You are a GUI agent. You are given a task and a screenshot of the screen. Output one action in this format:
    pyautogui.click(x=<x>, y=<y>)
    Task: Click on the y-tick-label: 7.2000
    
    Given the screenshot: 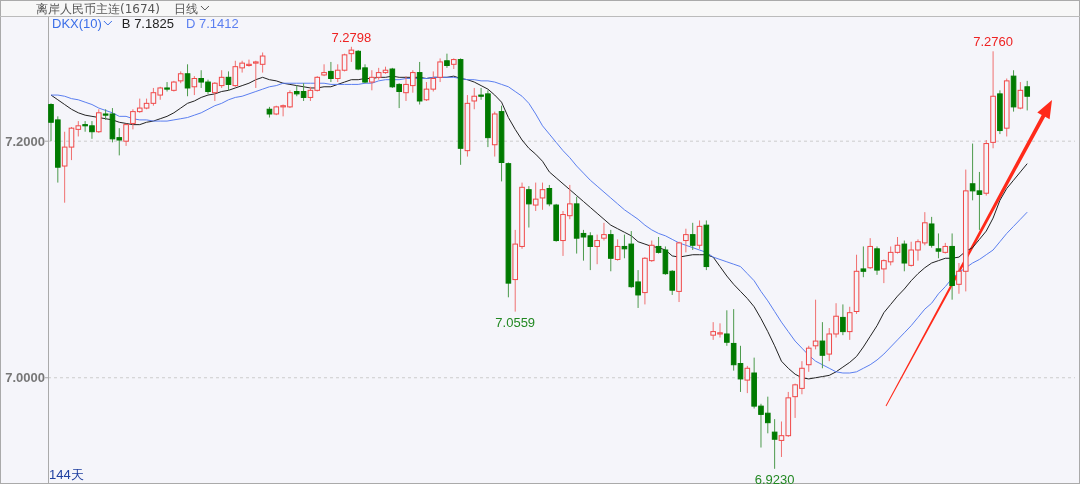 What is the action you would take?
    pyautogui.click(x=25, y=141)
    